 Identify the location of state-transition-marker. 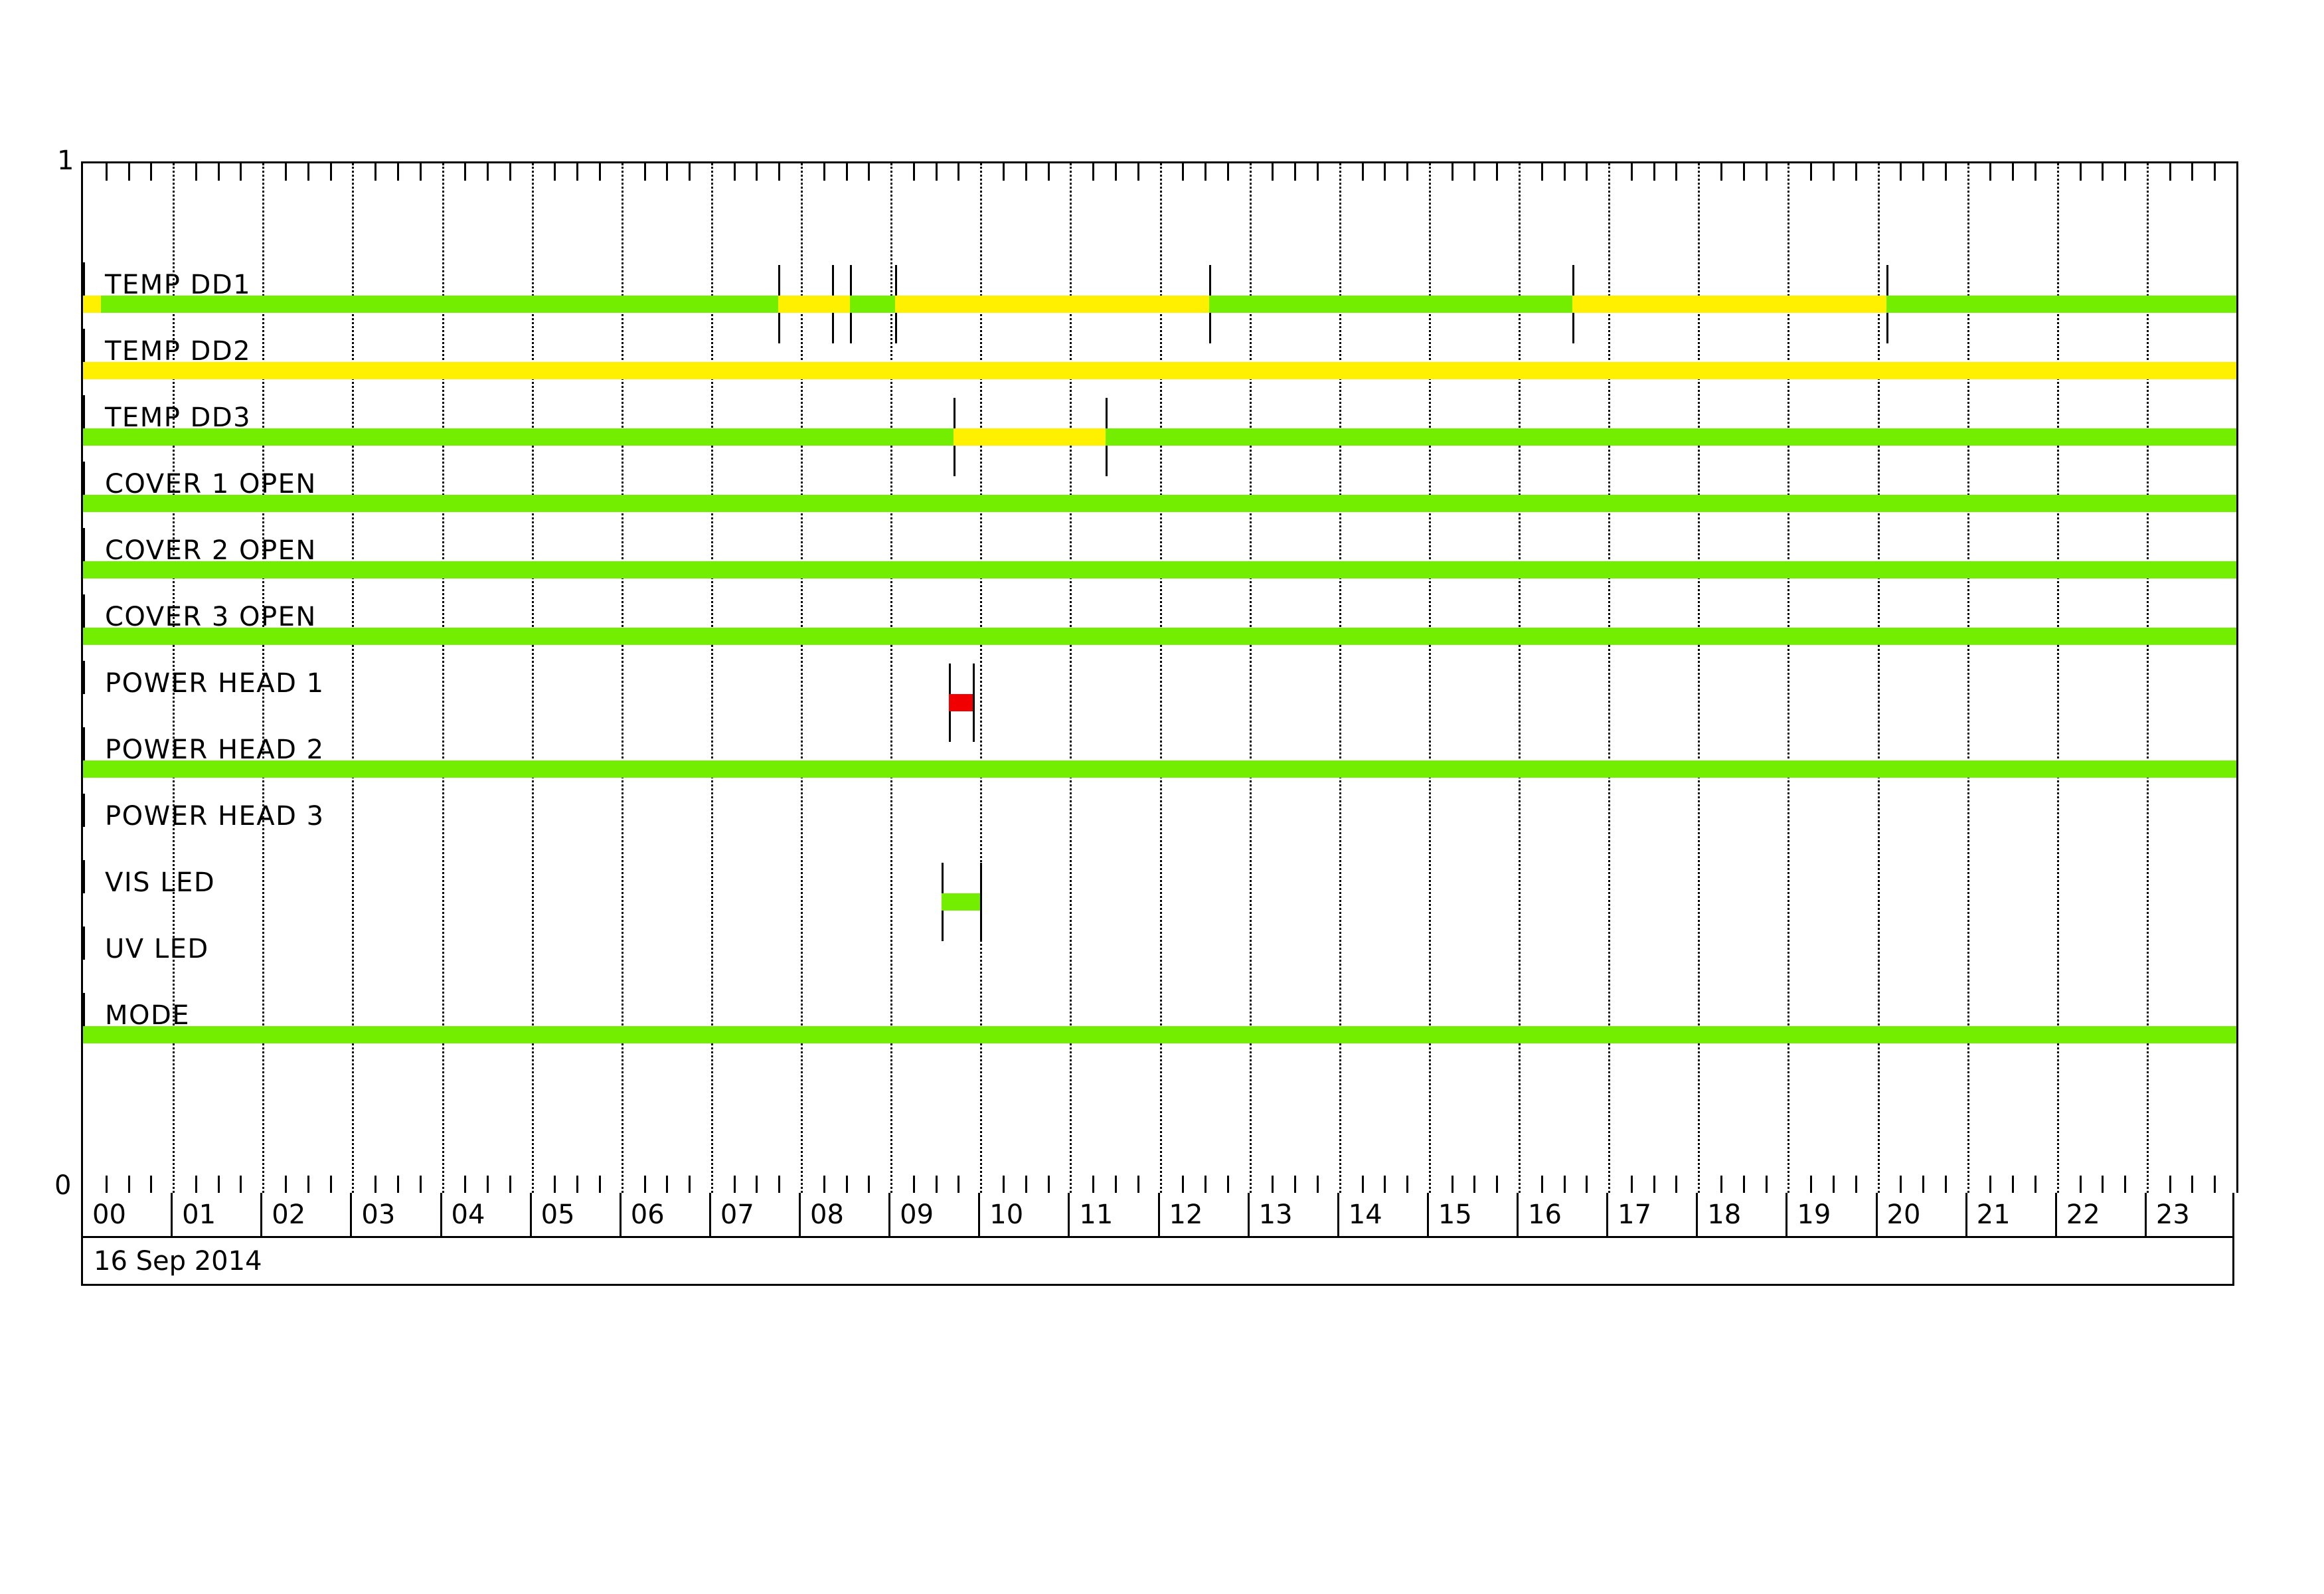
(974, 703).